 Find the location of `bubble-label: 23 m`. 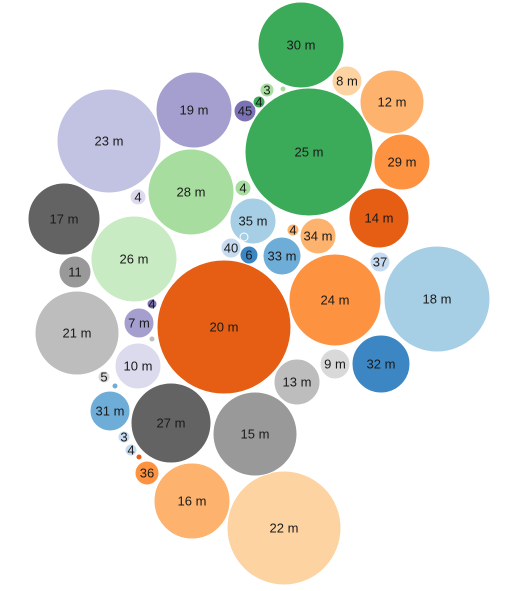

bubble-label: 23 m is located at coordinates (109, 141).